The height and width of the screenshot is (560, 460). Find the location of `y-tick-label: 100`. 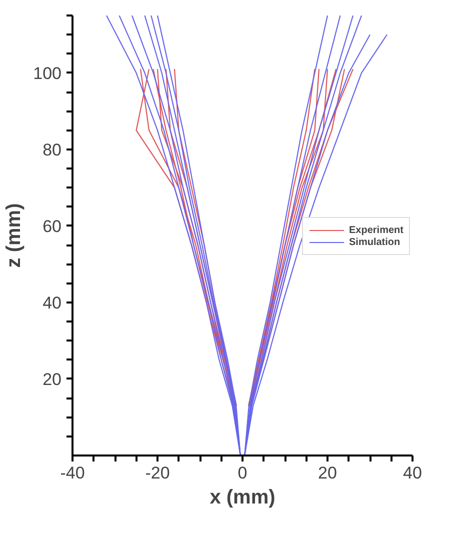

y-tick-label: 100 is located at coordinates (47, 73).